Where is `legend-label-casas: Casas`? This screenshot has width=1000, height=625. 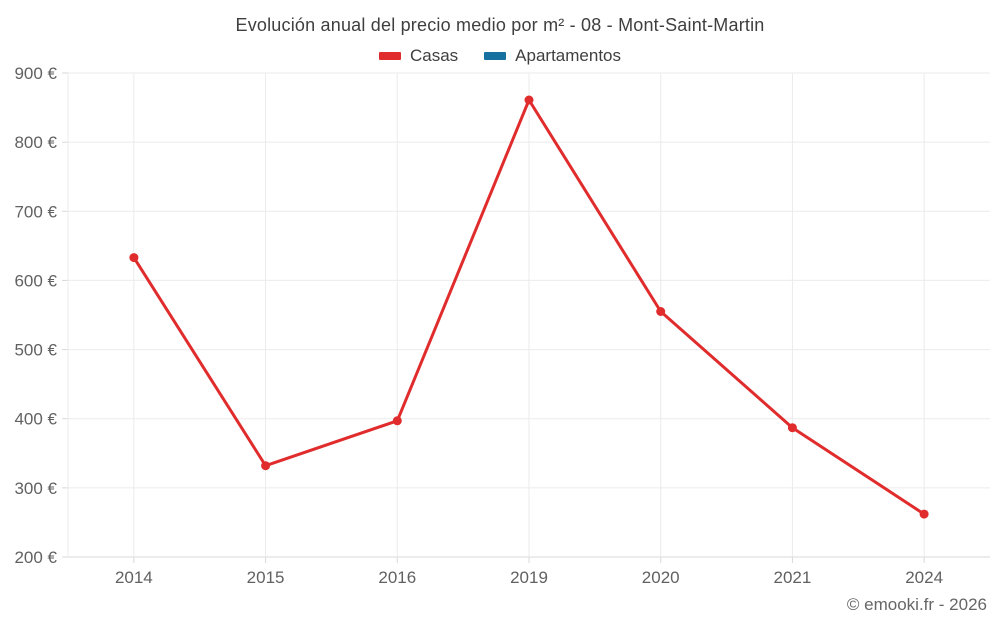
legend-label-casas: Casas is located at coordinates (434, 55).